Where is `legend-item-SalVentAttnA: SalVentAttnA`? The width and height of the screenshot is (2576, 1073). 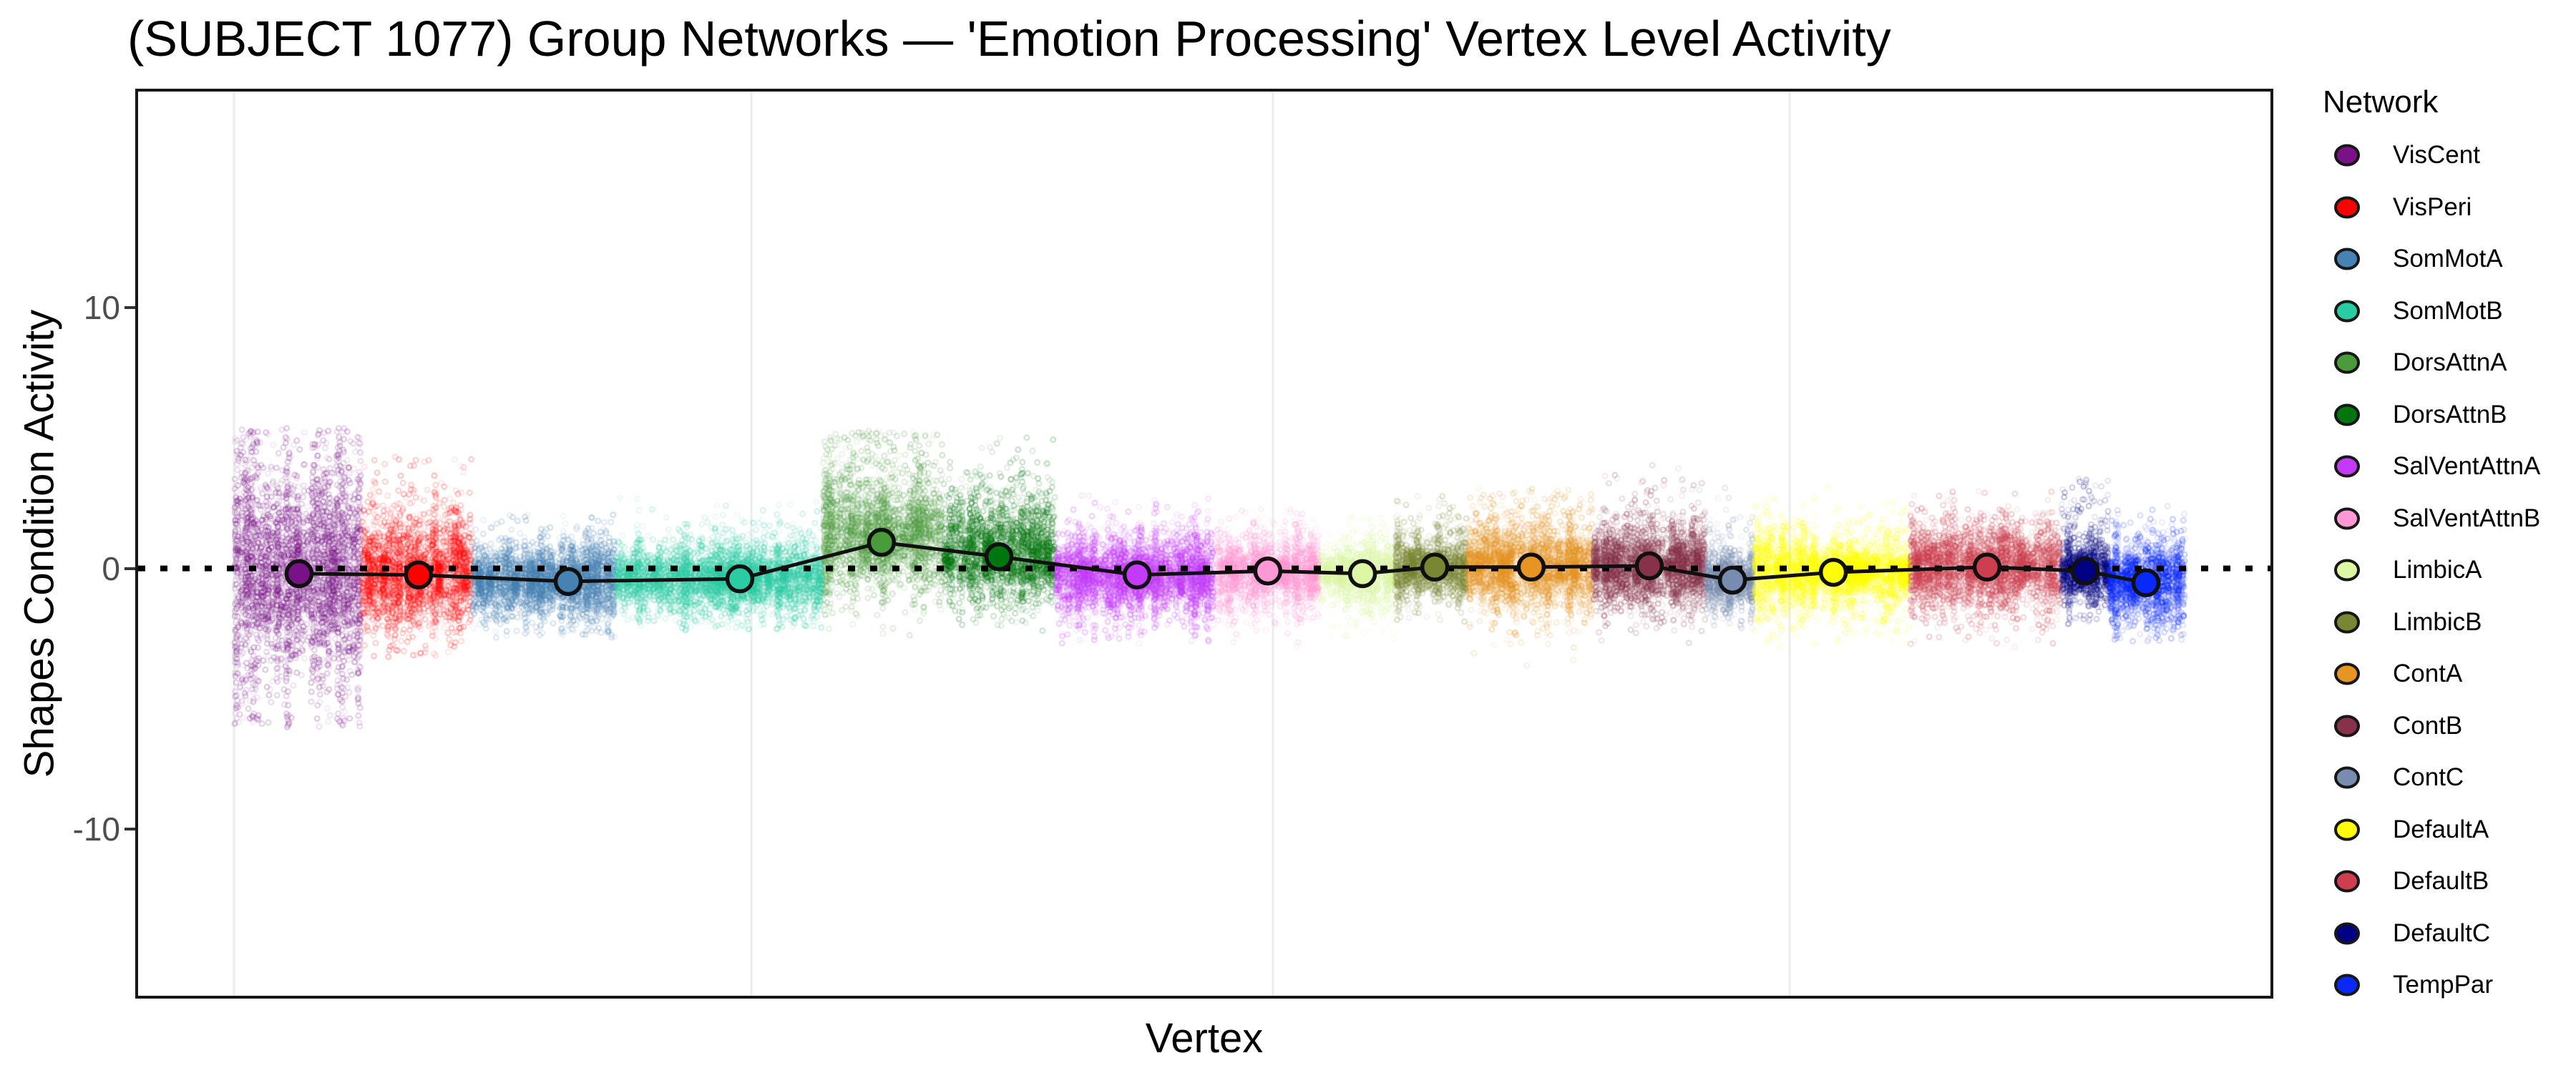 legend-item-SalVentAttnA: SalVentAttnA is located at coordinates (2432, 466).